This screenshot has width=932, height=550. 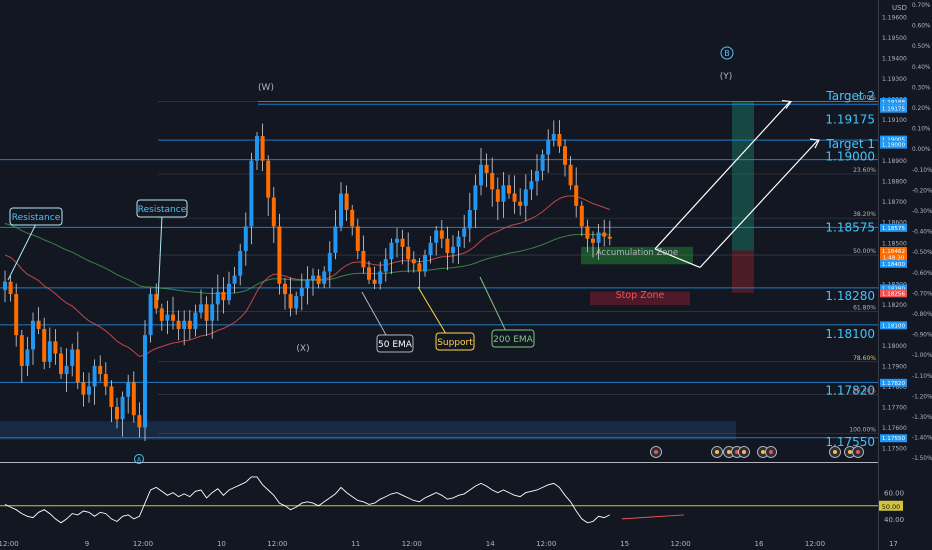 What do you see at coordinates (922, 336) in the screenshot?
I see `percent-tick-16: -0.90%` at bounding box center [922, 336].